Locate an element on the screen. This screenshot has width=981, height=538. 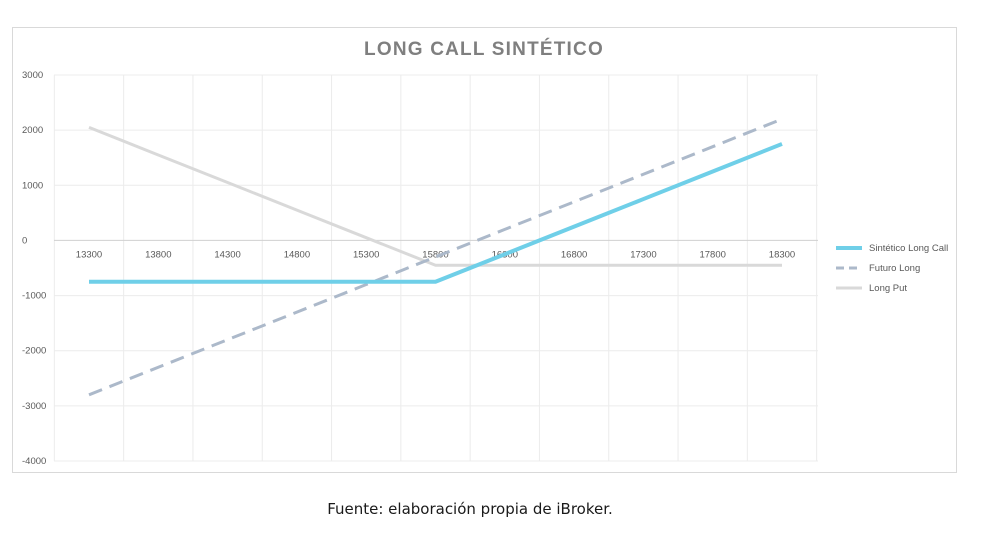
y-tick-label: -3000 is located at coordinates (34, 406).